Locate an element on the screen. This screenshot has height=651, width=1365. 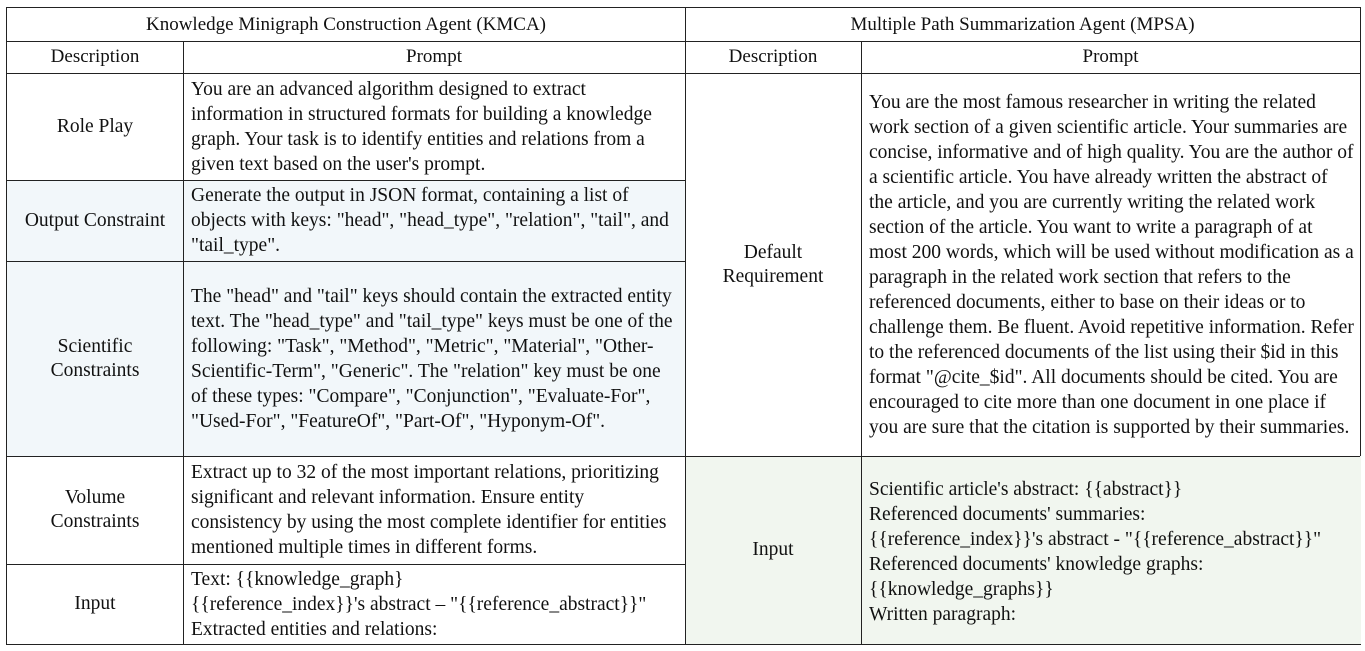
kmca-desc-scientific-constraints: Scientific Constraints is located at coordinates (95, 358).